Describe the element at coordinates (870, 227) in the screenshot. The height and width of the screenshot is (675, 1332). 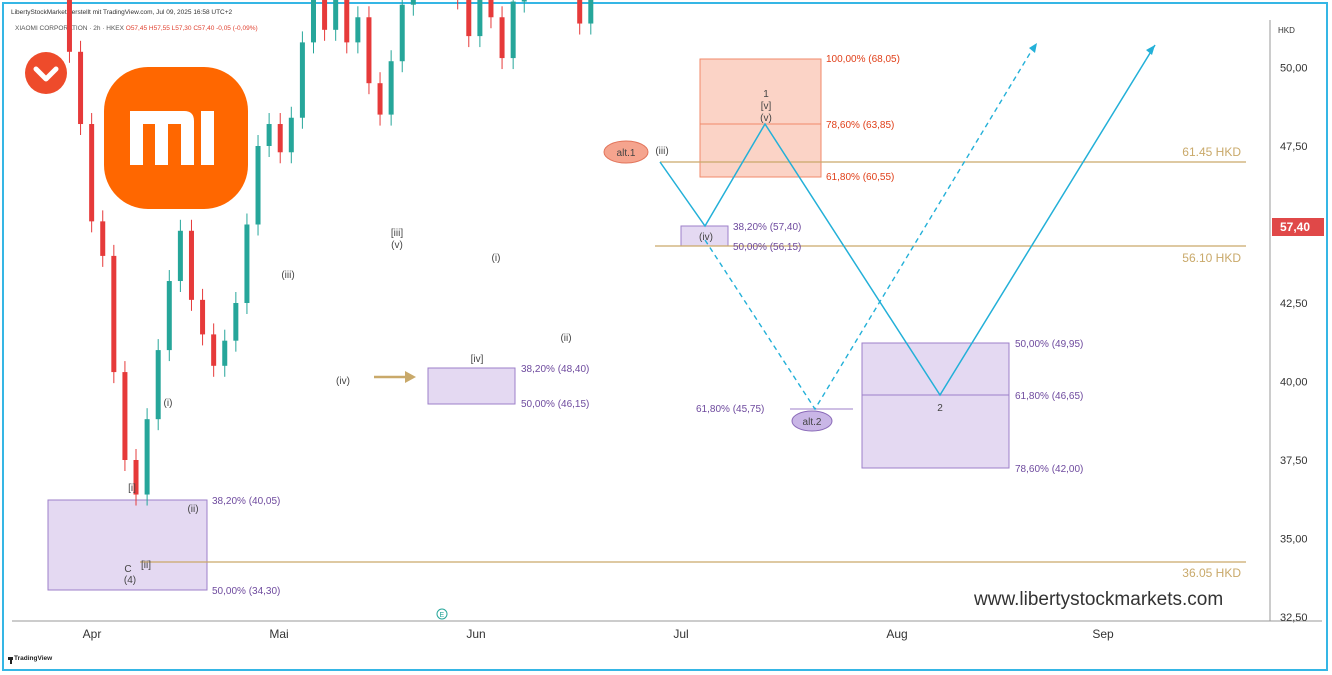
I see `alt-wave-projection` at that location.